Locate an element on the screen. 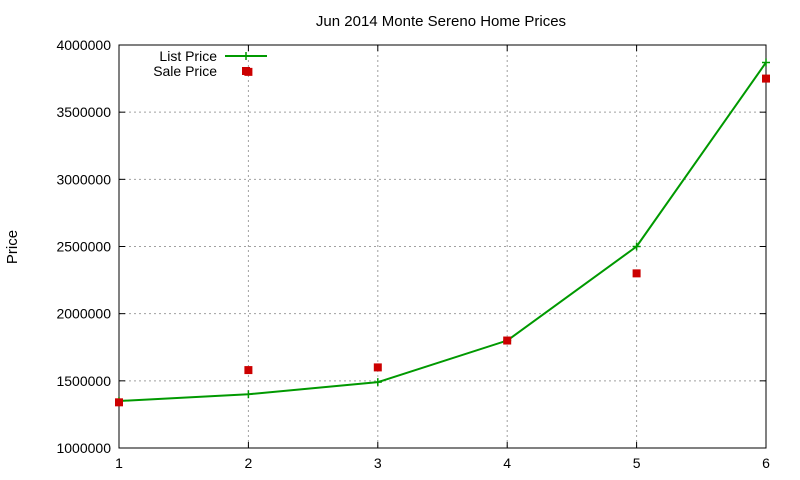 Image resolution: width=800 pixels, height=480 pixels. x-tick-label: 6 is located at coordinates (766, 463).